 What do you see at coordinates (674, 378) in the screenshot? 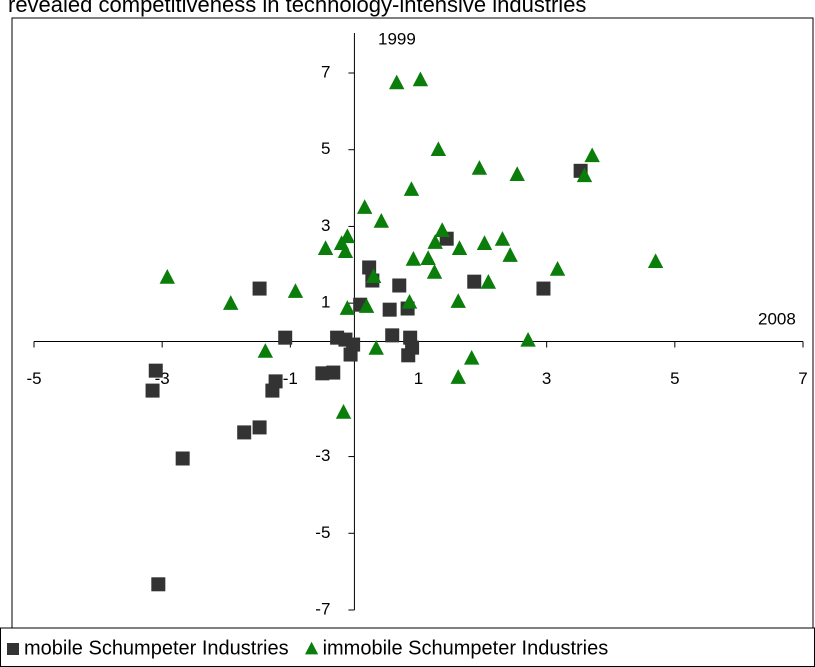
I see `x-tick-label: 5` at bounding box center [674, 378].